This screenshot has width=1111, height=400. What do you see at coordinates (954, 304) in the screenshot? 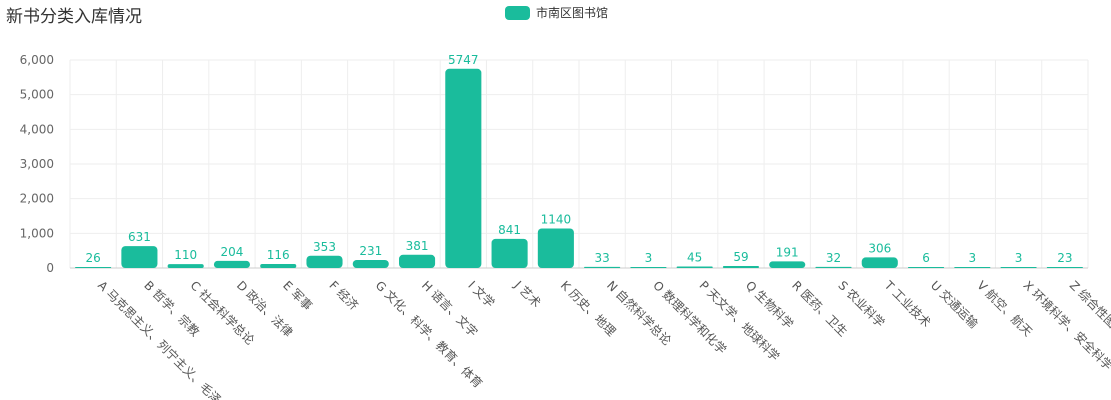
I see `x-category-label: U 交通运输` at bounding box center [954, 304].